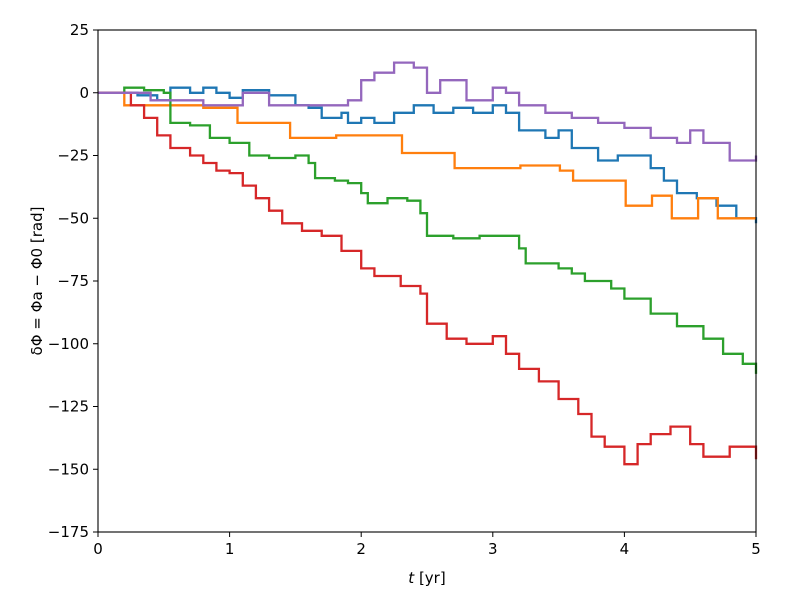 The width and height of the screenshot is (797, 598). Describe the element at coordinates (84, 93) in the screenshot. I see `y-tick-label: 0` at that location.